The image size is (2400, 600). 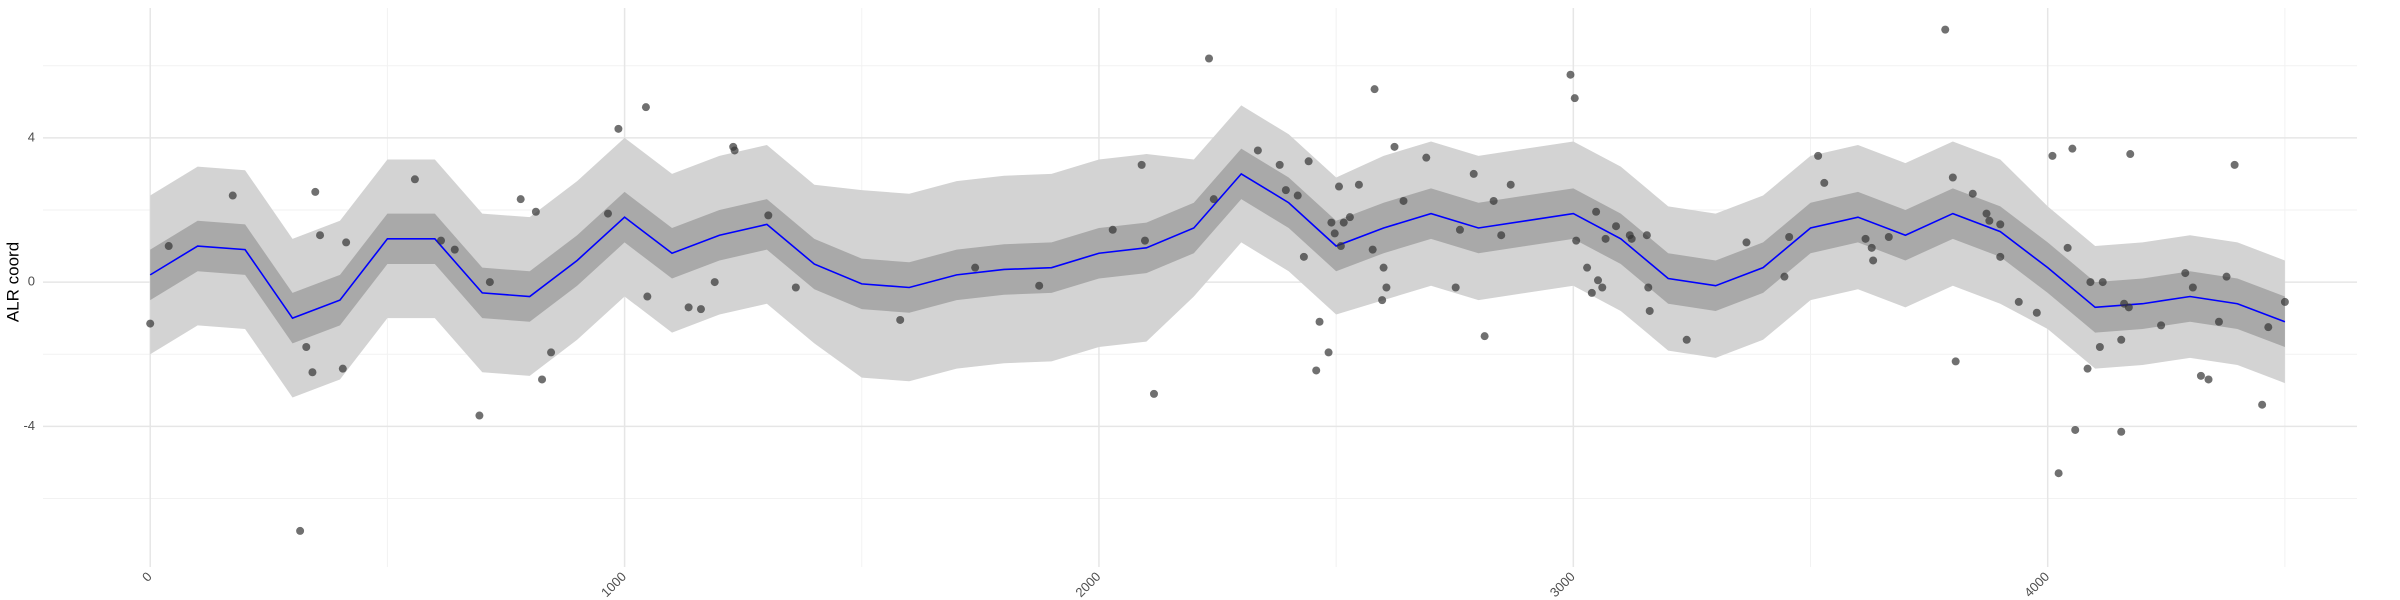 What do you see at coordinates (1562, 584) in the screenshot?
I see `x-tick-label: 3000` at bounding box center [1562, 584].